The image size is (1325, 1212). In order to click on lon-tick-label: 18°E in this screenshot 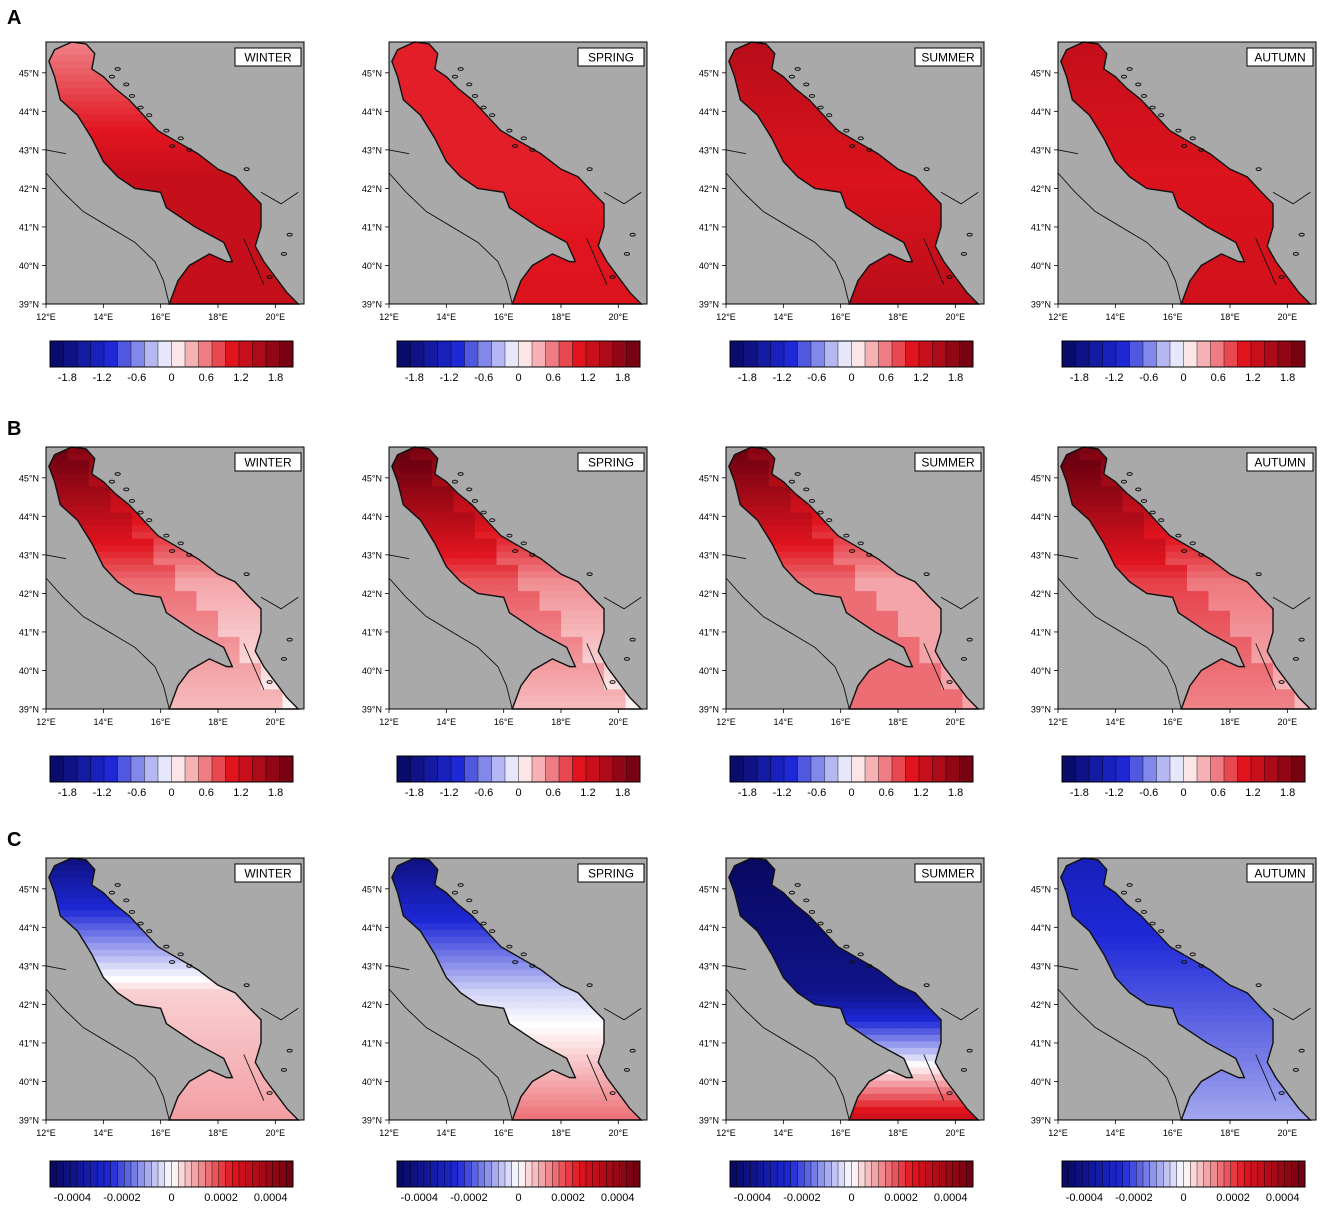, I will do `click(1230, 317)`.